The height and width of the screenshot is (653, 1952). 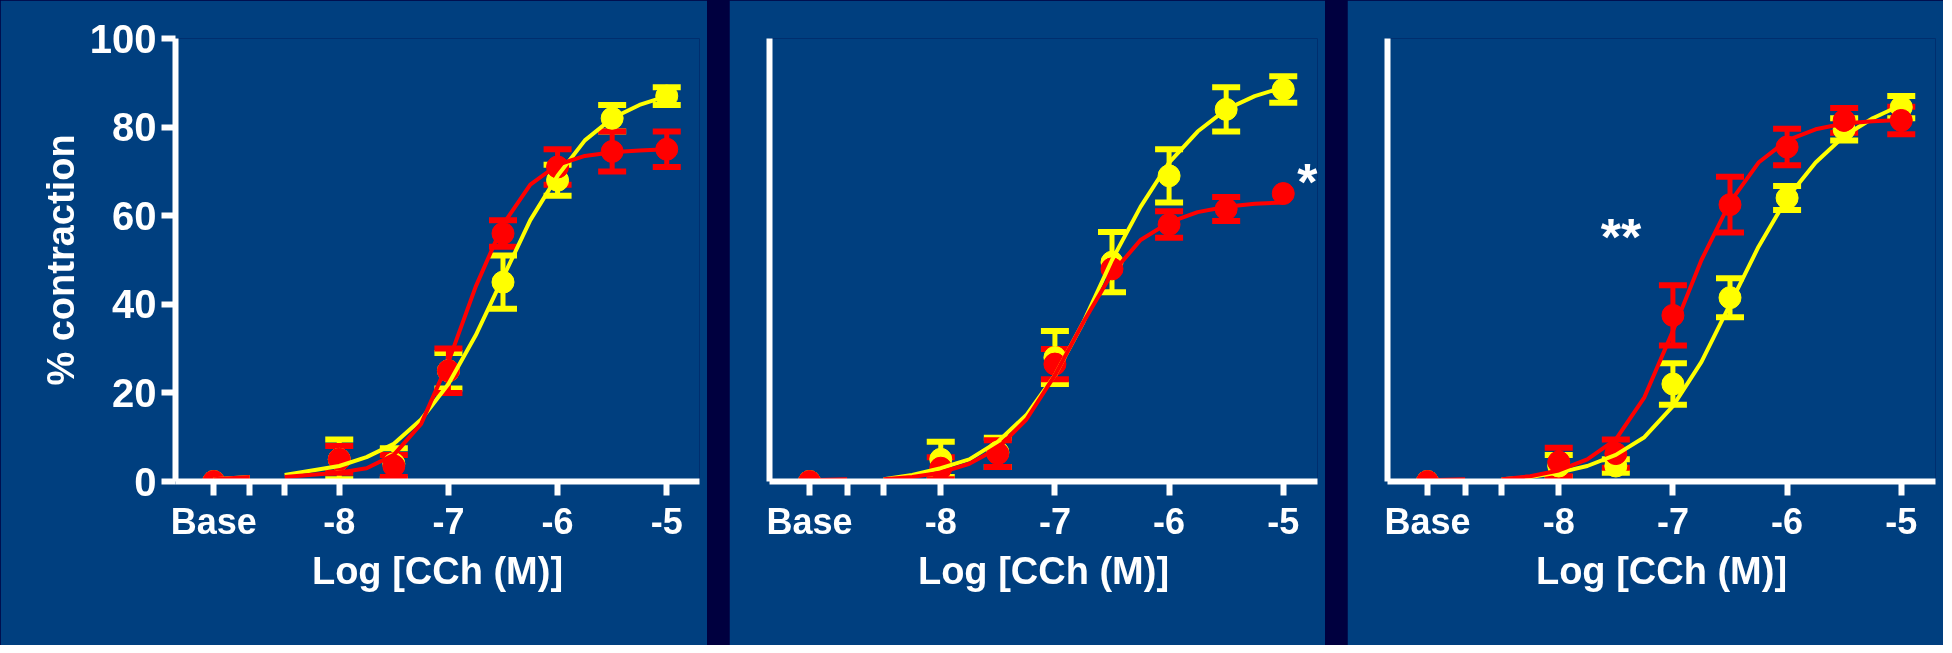 I want to click on y-tick-label: 100, so click(x=123, y=38).